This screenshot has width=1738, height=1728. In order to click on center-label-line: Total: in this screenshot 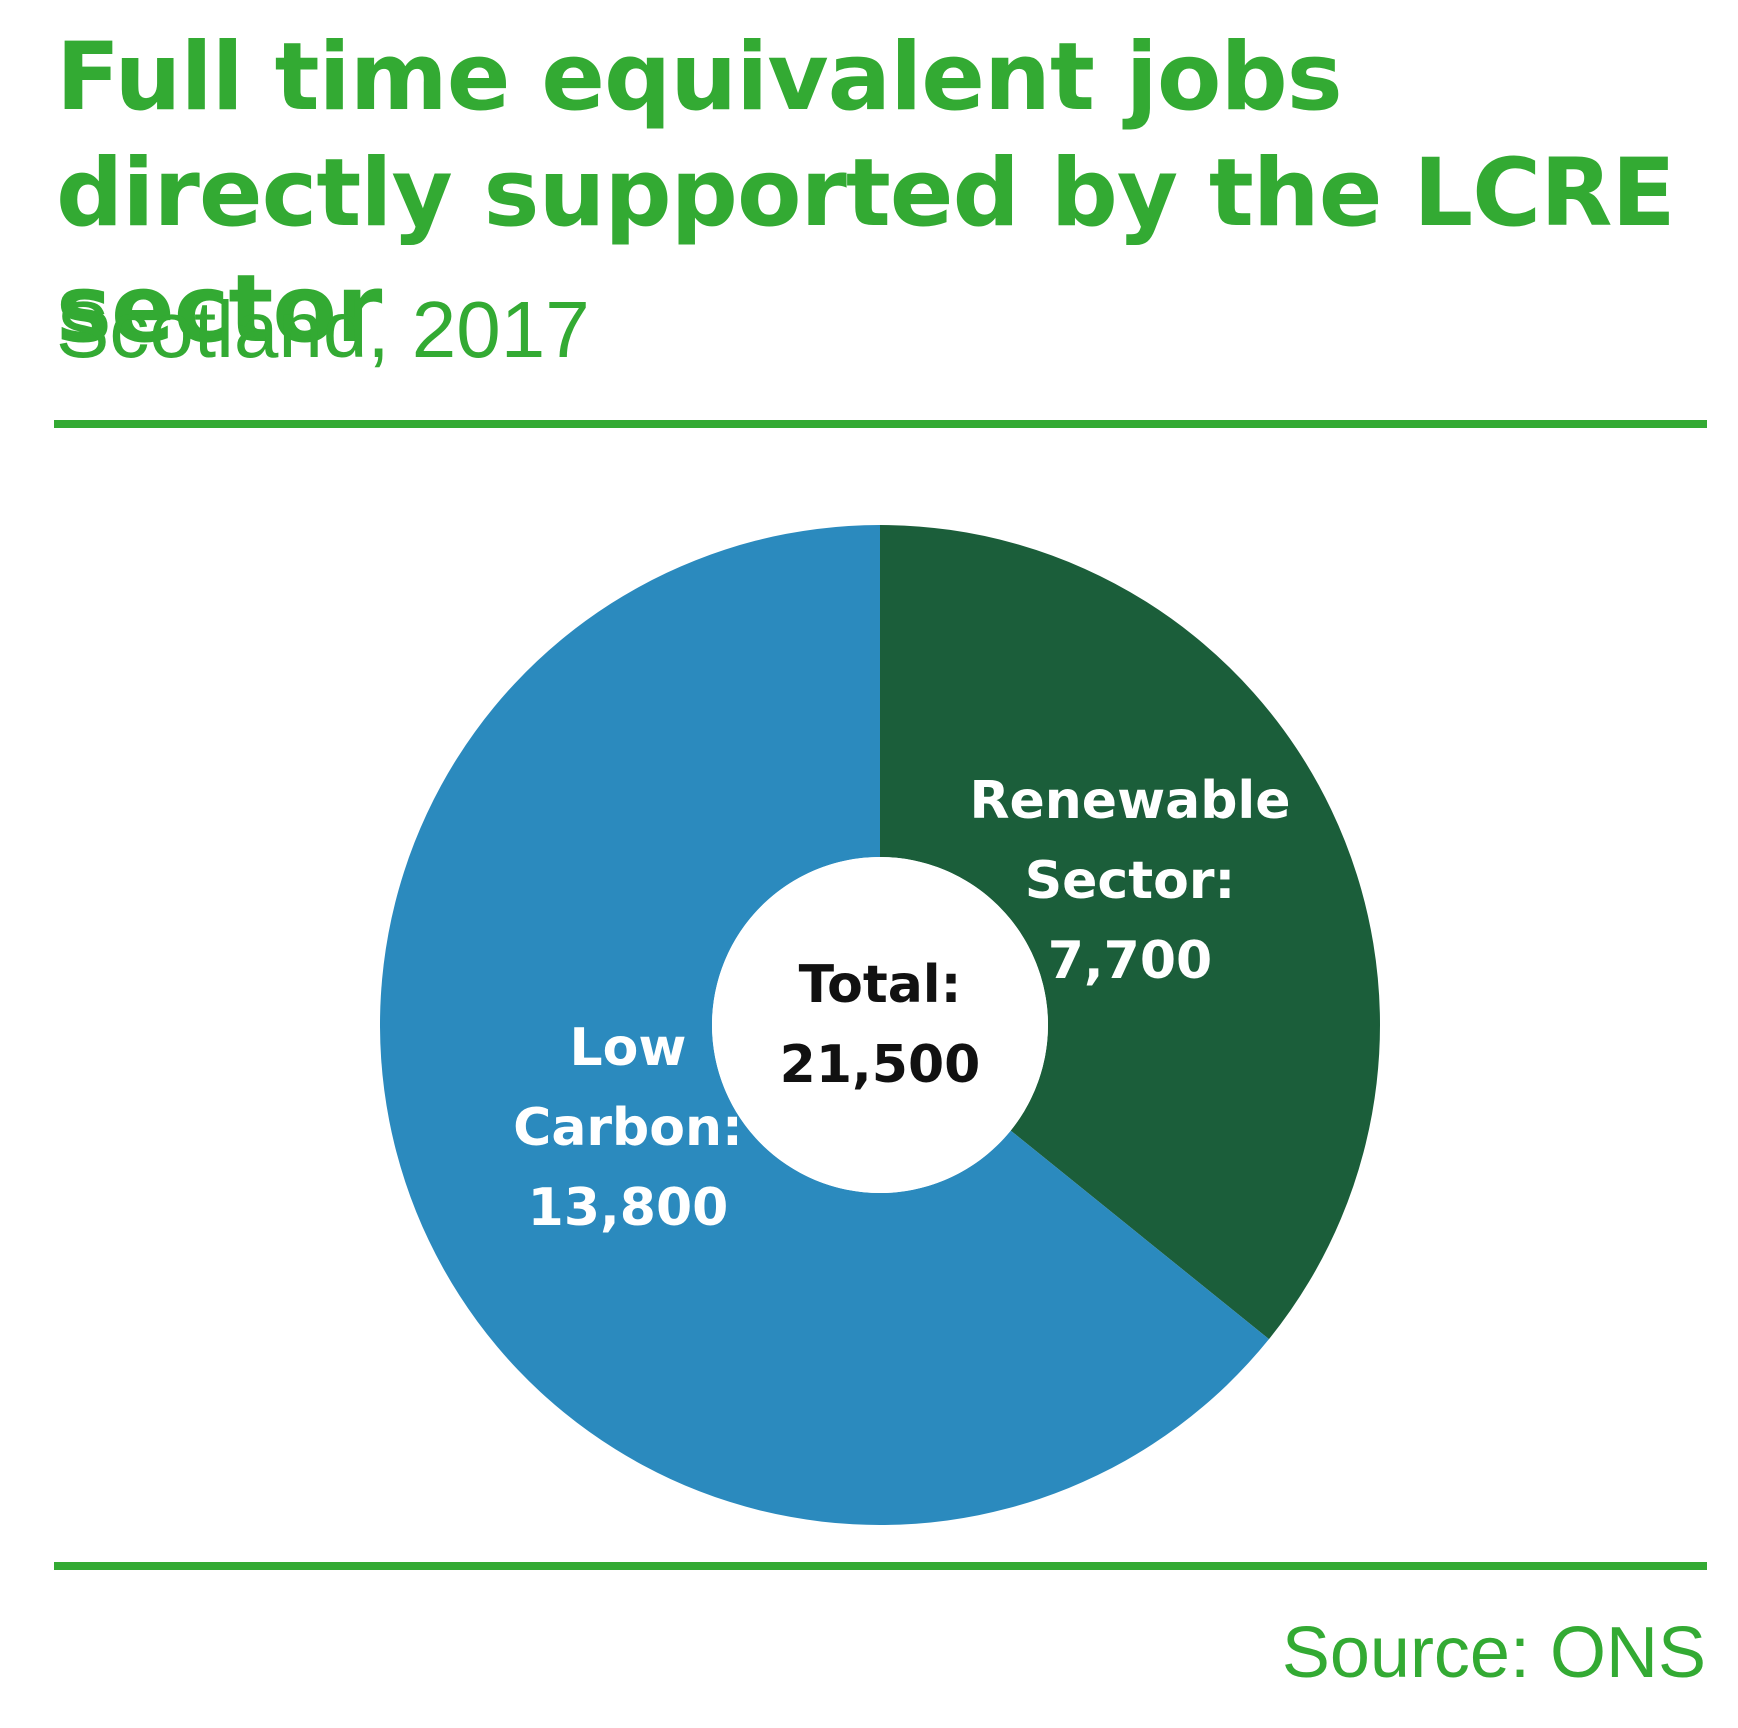, I will do `click(880, 985)`.